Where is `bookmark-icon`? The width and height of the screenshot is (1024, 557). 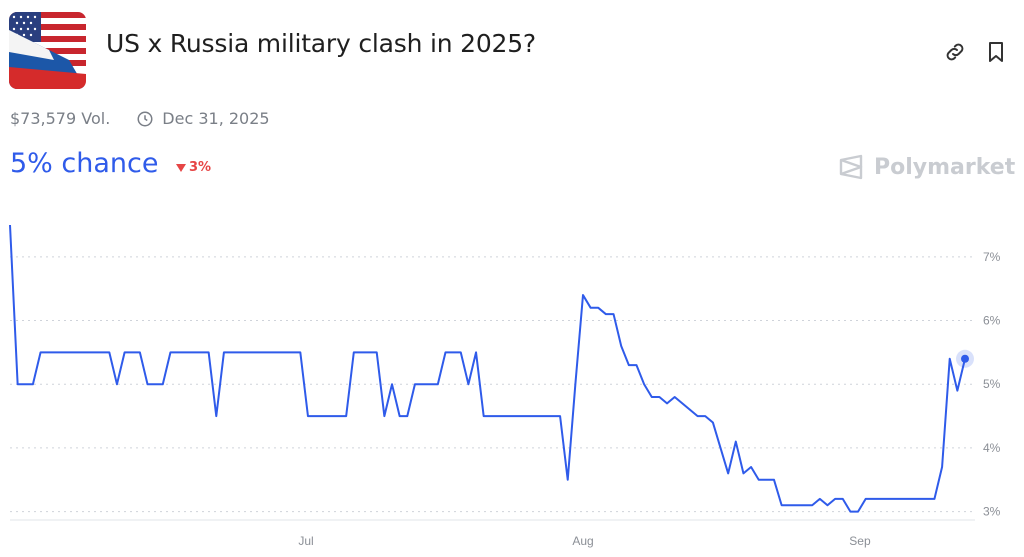
bookmark-icon is located at coordinates (996, 52).